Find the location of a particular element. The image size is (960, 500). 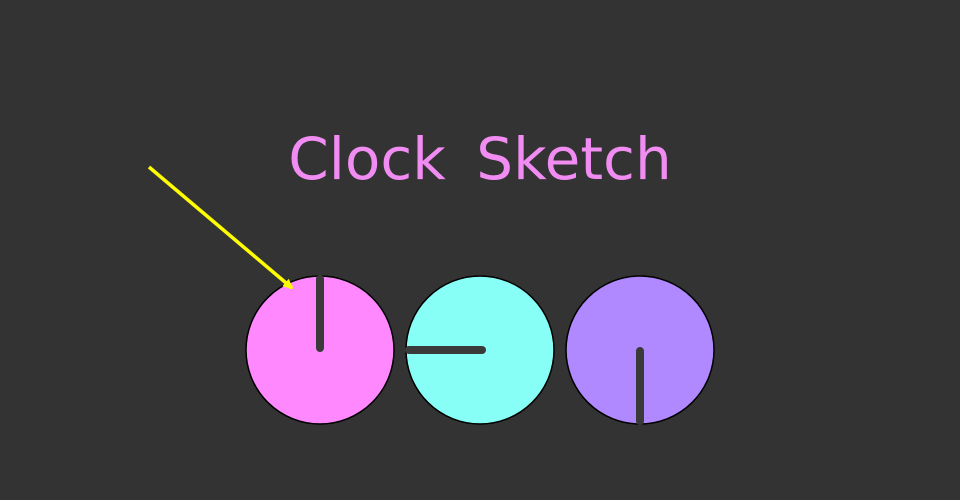

clock-cyan is located at coordinates (480, 350).